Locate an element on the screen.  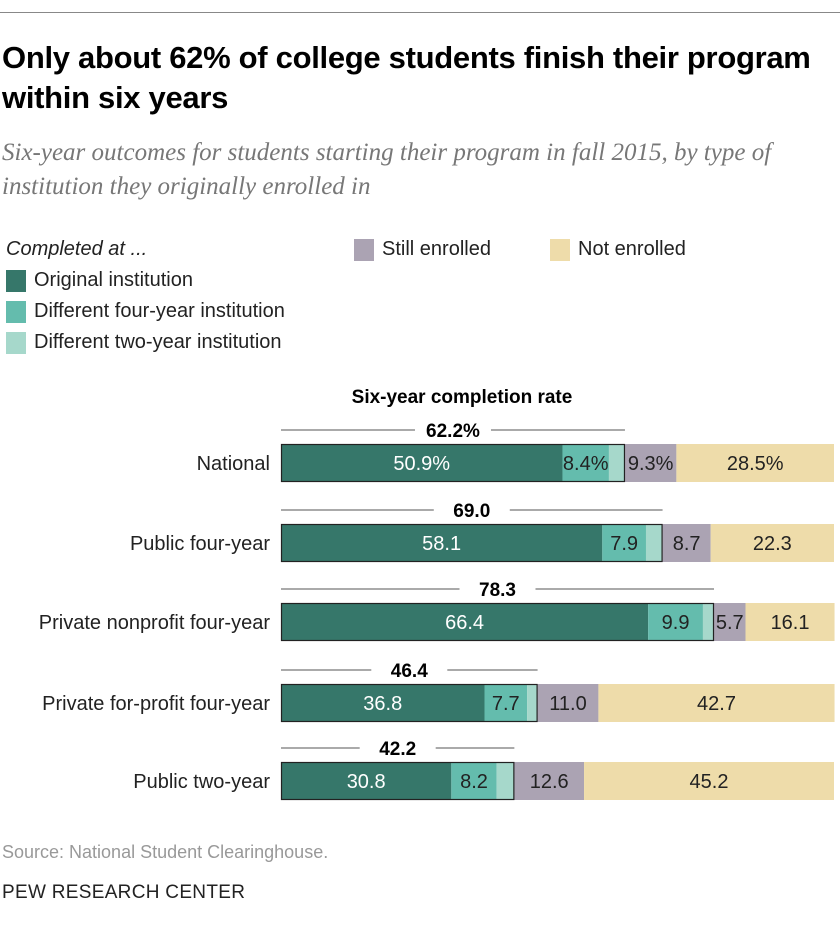
data-label: 7.7 is located at coordinates (506, 704).